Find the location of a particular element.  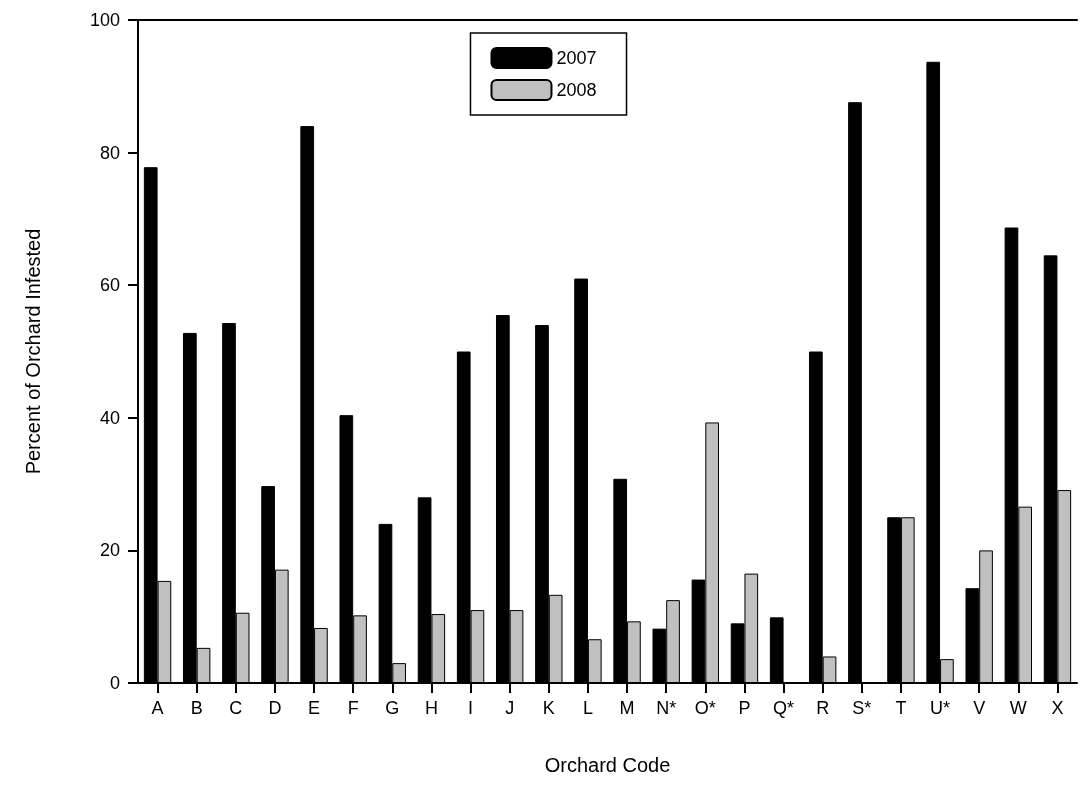

x-axis-title: Orchard Code is located at coordinates (607, 765).